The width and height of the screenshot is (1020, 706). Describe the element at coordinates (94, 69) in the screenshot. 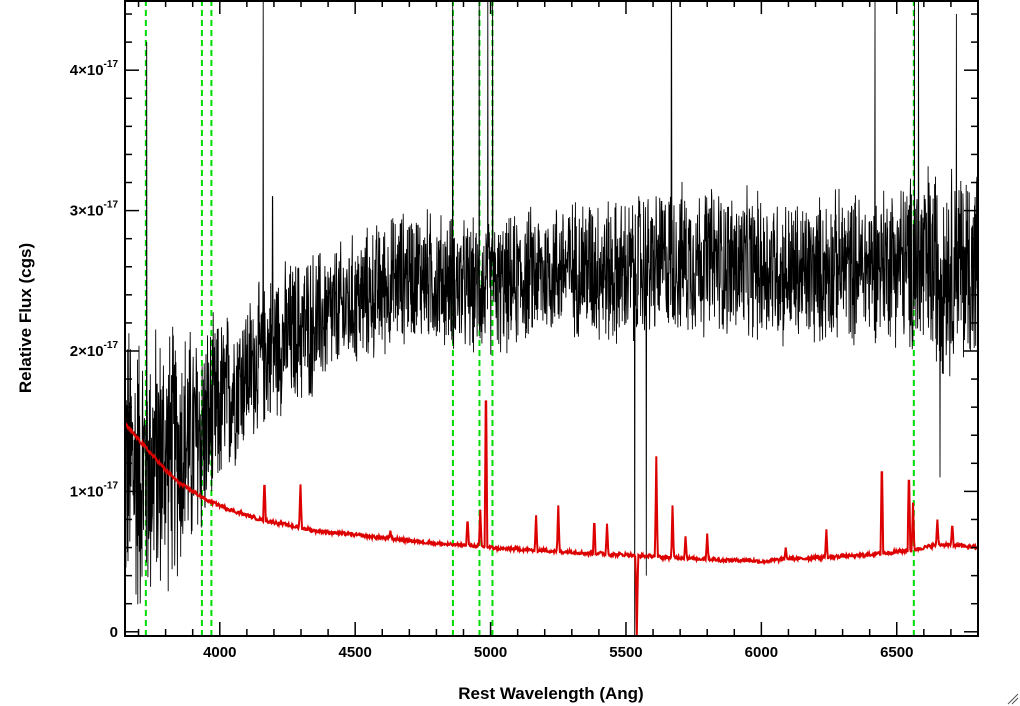

I see `y-tick-label-4: 4×10⁻¹⁷` at that location.